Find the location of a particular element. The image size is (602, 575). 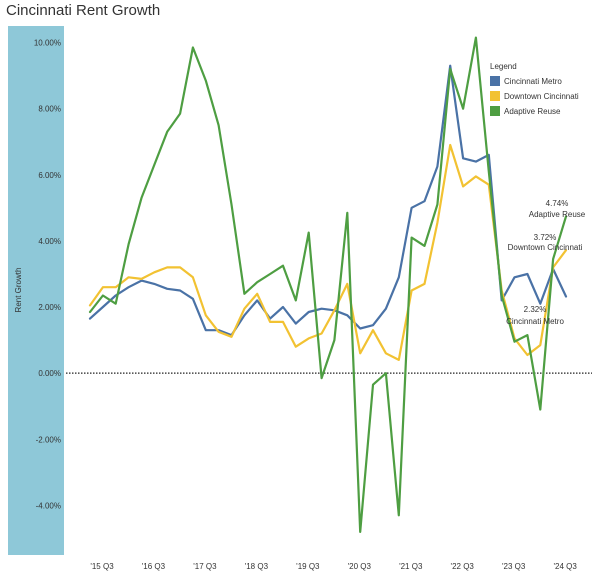

end-series-label: Downtown Cincinnati is located at coordinates (545, 247).